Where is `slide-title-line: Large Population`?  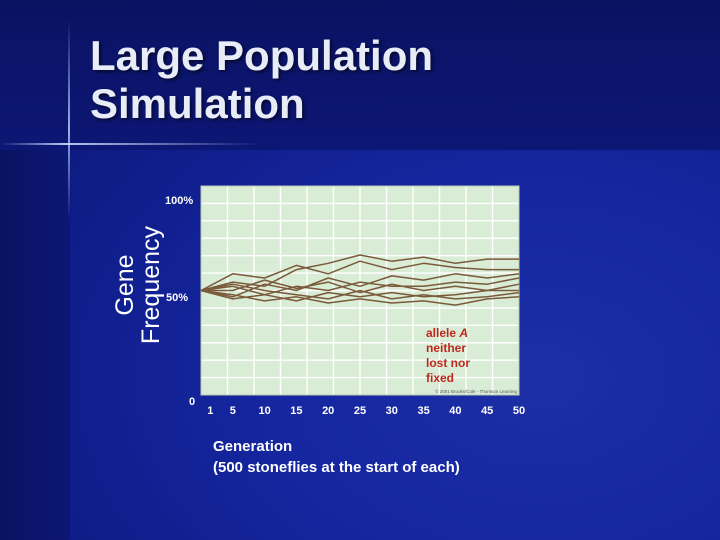
slide-title-line: Large Population is located at coordinates (262, 55).